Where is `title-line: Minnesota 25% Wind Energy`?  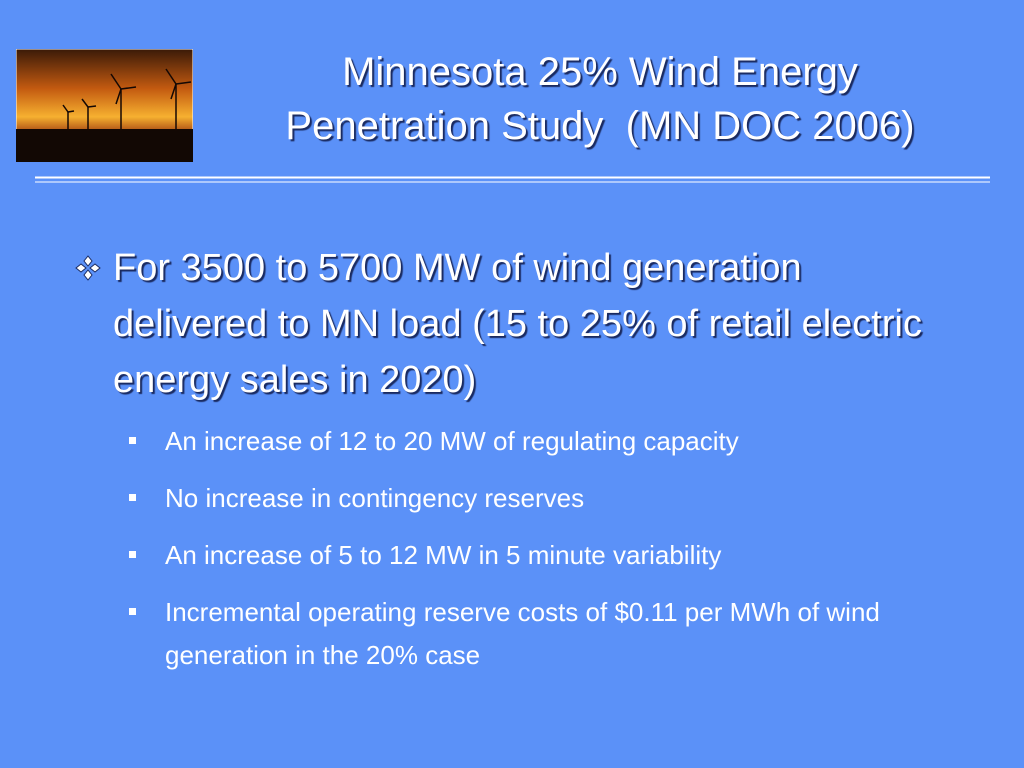 title-line: Minnesota 25% Wind Energy is located at coordinates (600, 72).